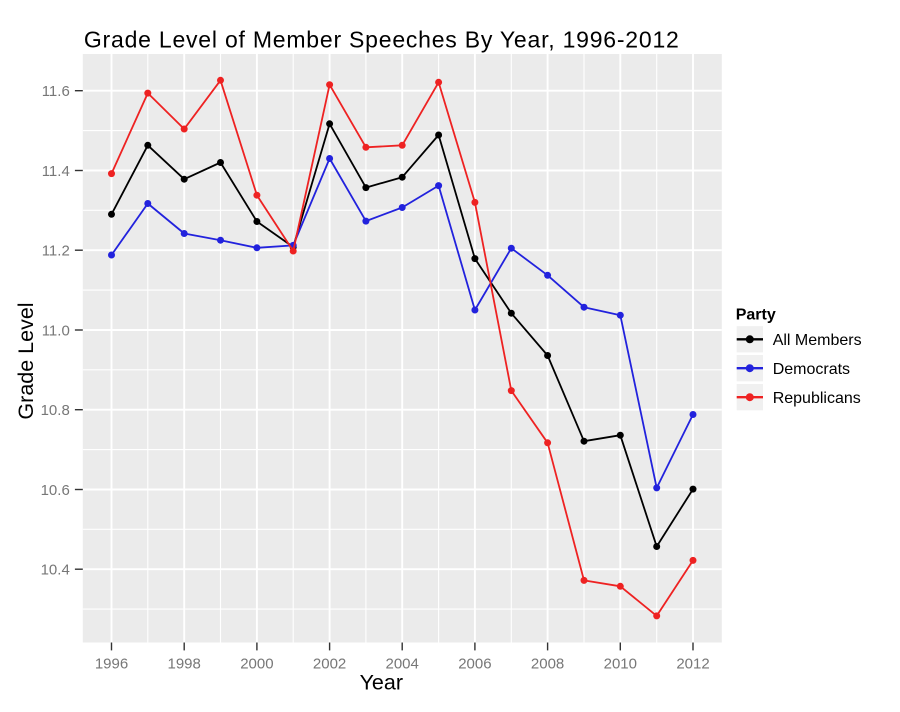 Image resolution: width=900 pixels, height=712 pixels. Describe the element at coordinates (692, 664) in the screenshot. I see `svg-text: 2012` at that location.